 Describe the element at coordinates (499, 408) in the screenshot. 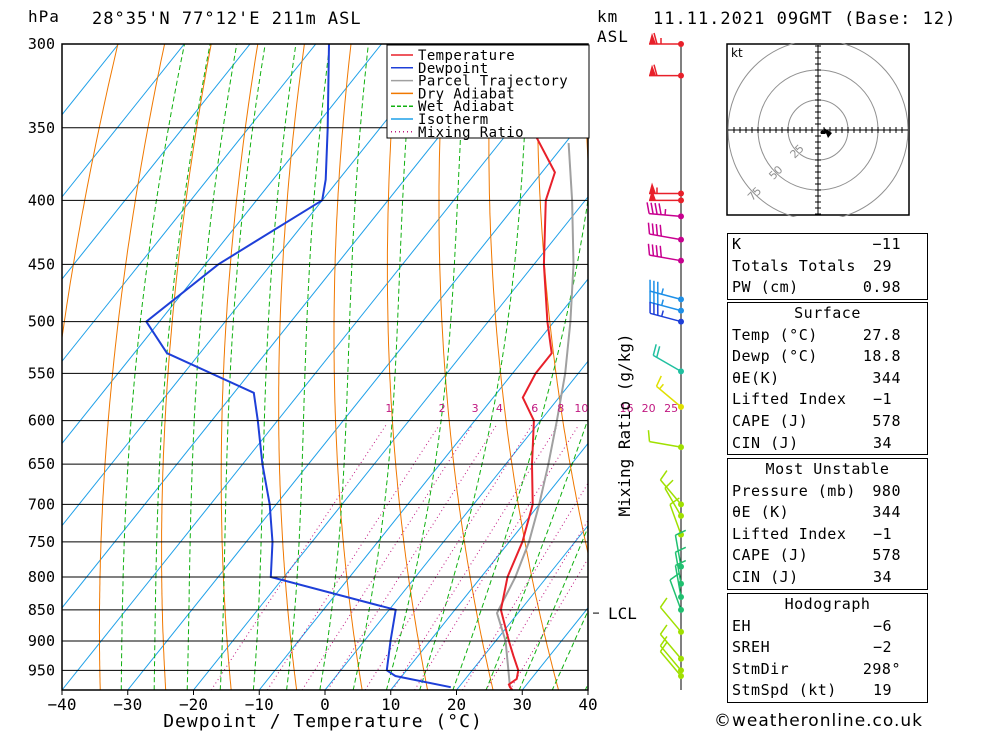

I see `mixing-ratio-label: 4` at that location.